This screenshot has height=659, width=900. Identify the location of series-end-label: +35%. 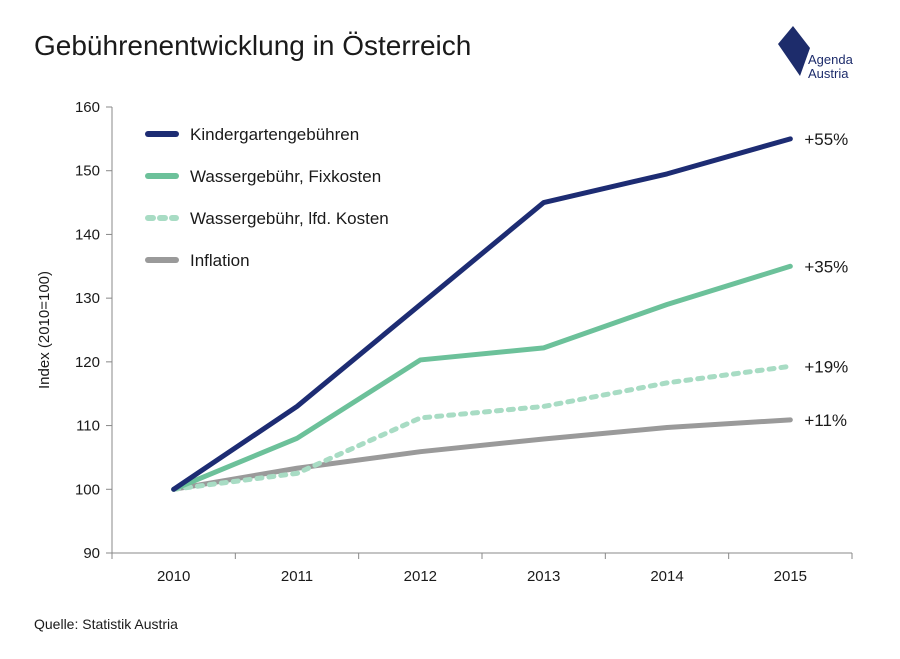
(826, 266).